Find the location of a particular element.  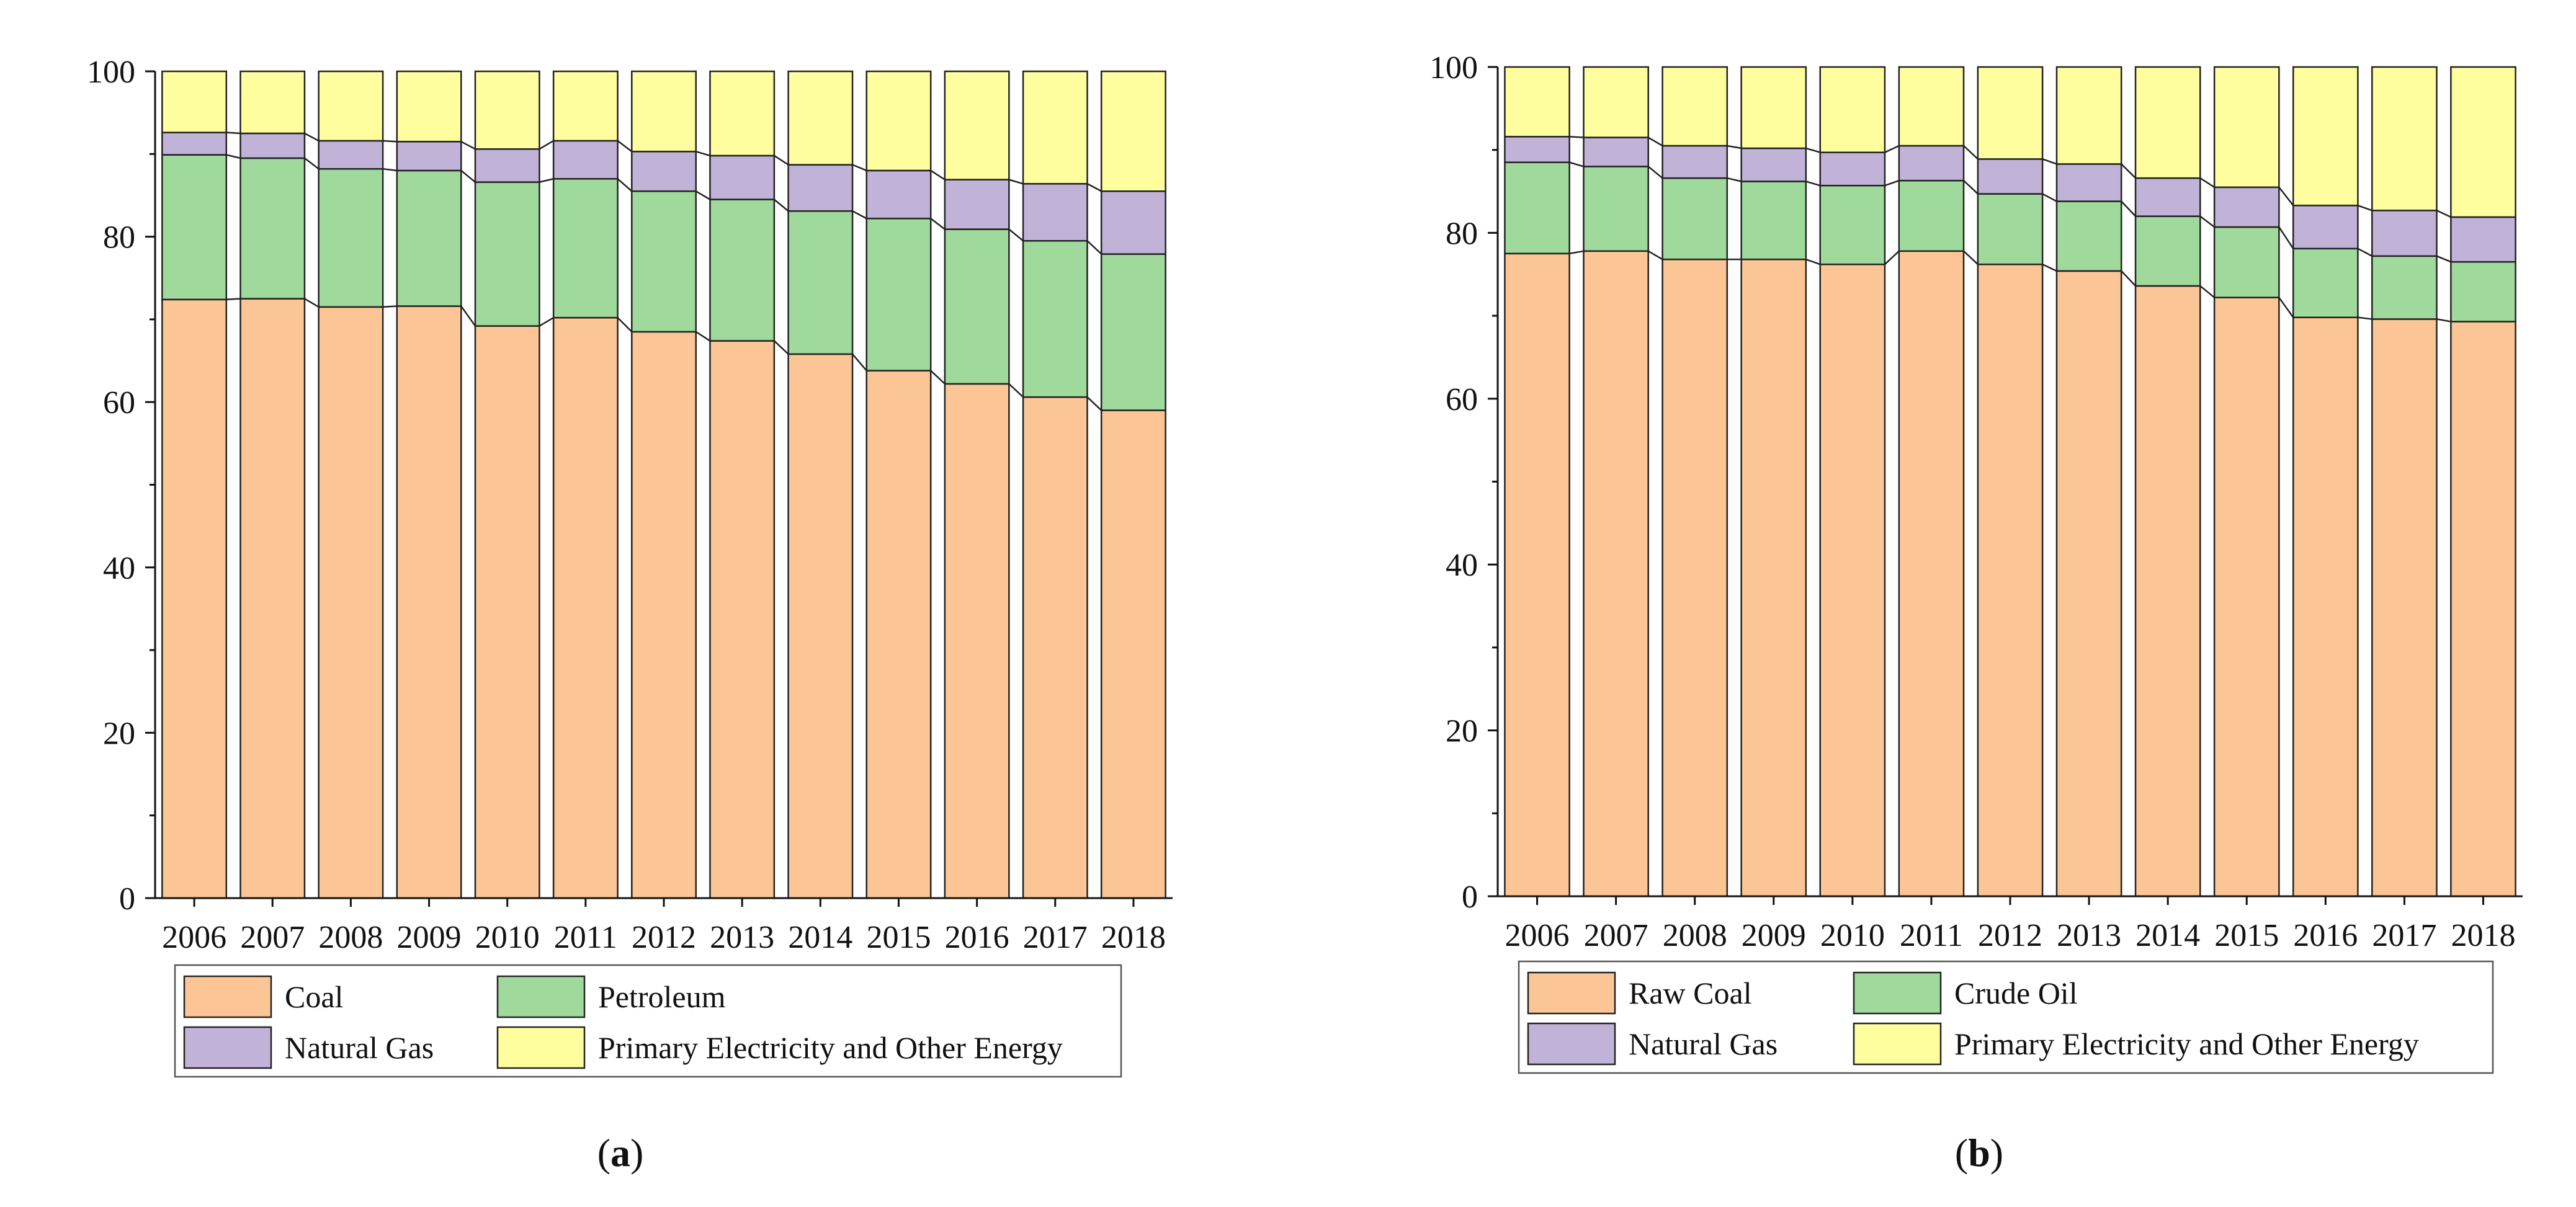

series-petroleum is located at coordinates (663, 282).